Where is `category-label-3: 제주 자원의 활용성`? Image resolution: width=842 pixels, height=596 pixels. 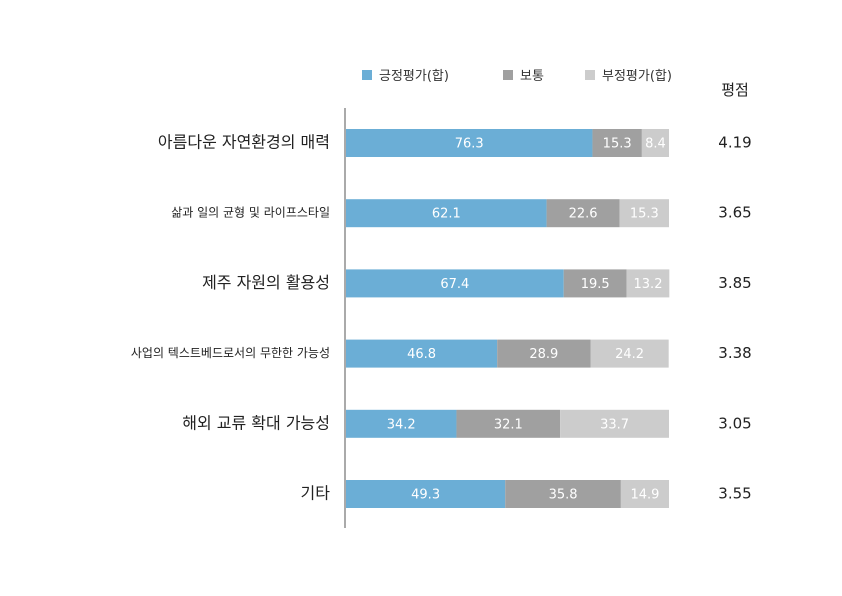
category-label-3: 제주 자원의 활용성 is located at coordinates (266, 282).